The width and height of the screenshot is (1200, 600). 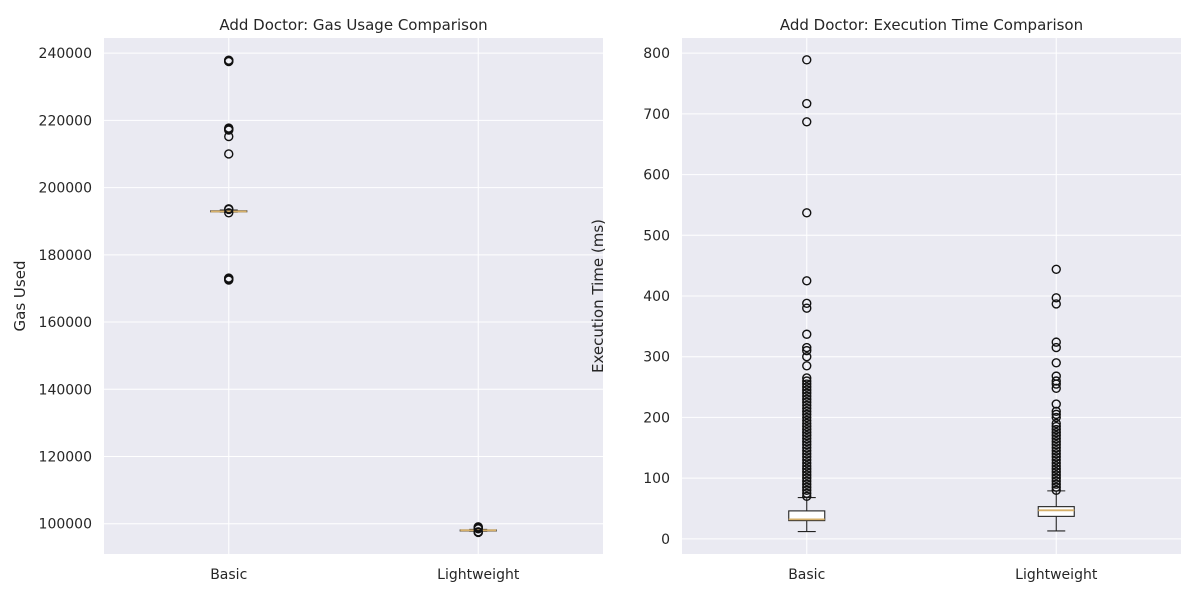 What do you see at coordinates (656, 297) in the screenshot?
I see `time-y-ticks: 0 100 200 300 400 500 600 700 800` at bounding box center [656, 297].